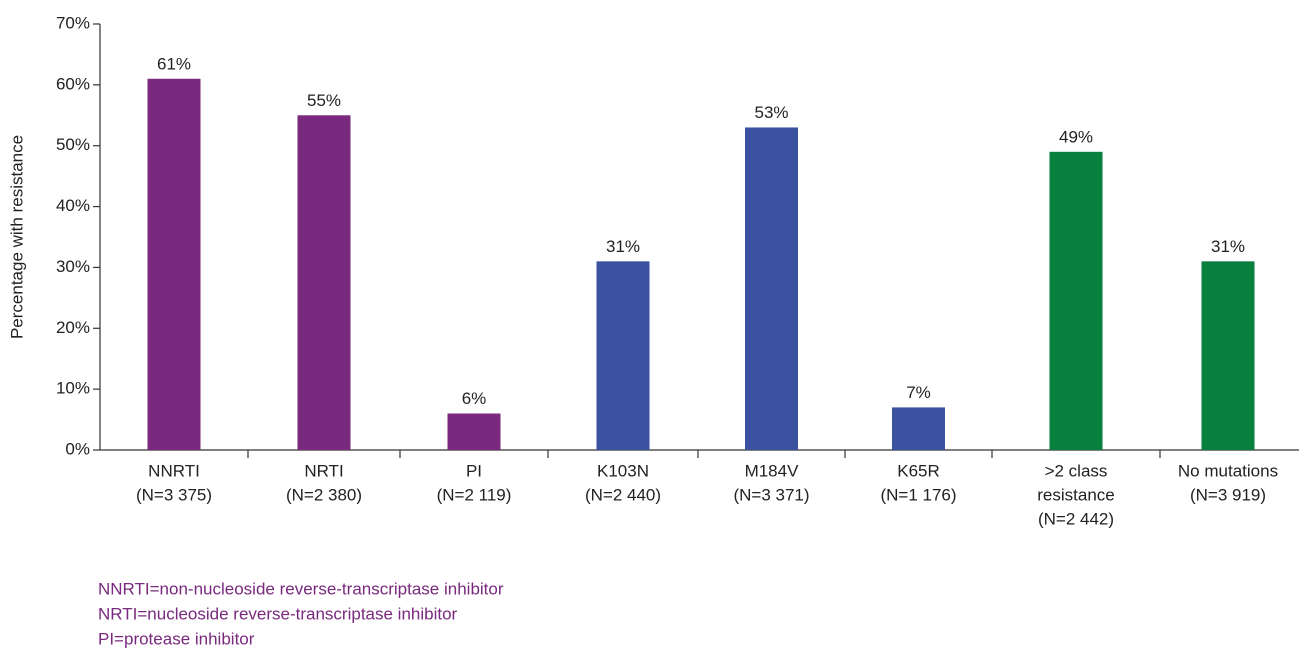  Describe the element at coordinates (771, 494) in the screenshot. I see `x-tick-label: (N=3 371)` at that location.